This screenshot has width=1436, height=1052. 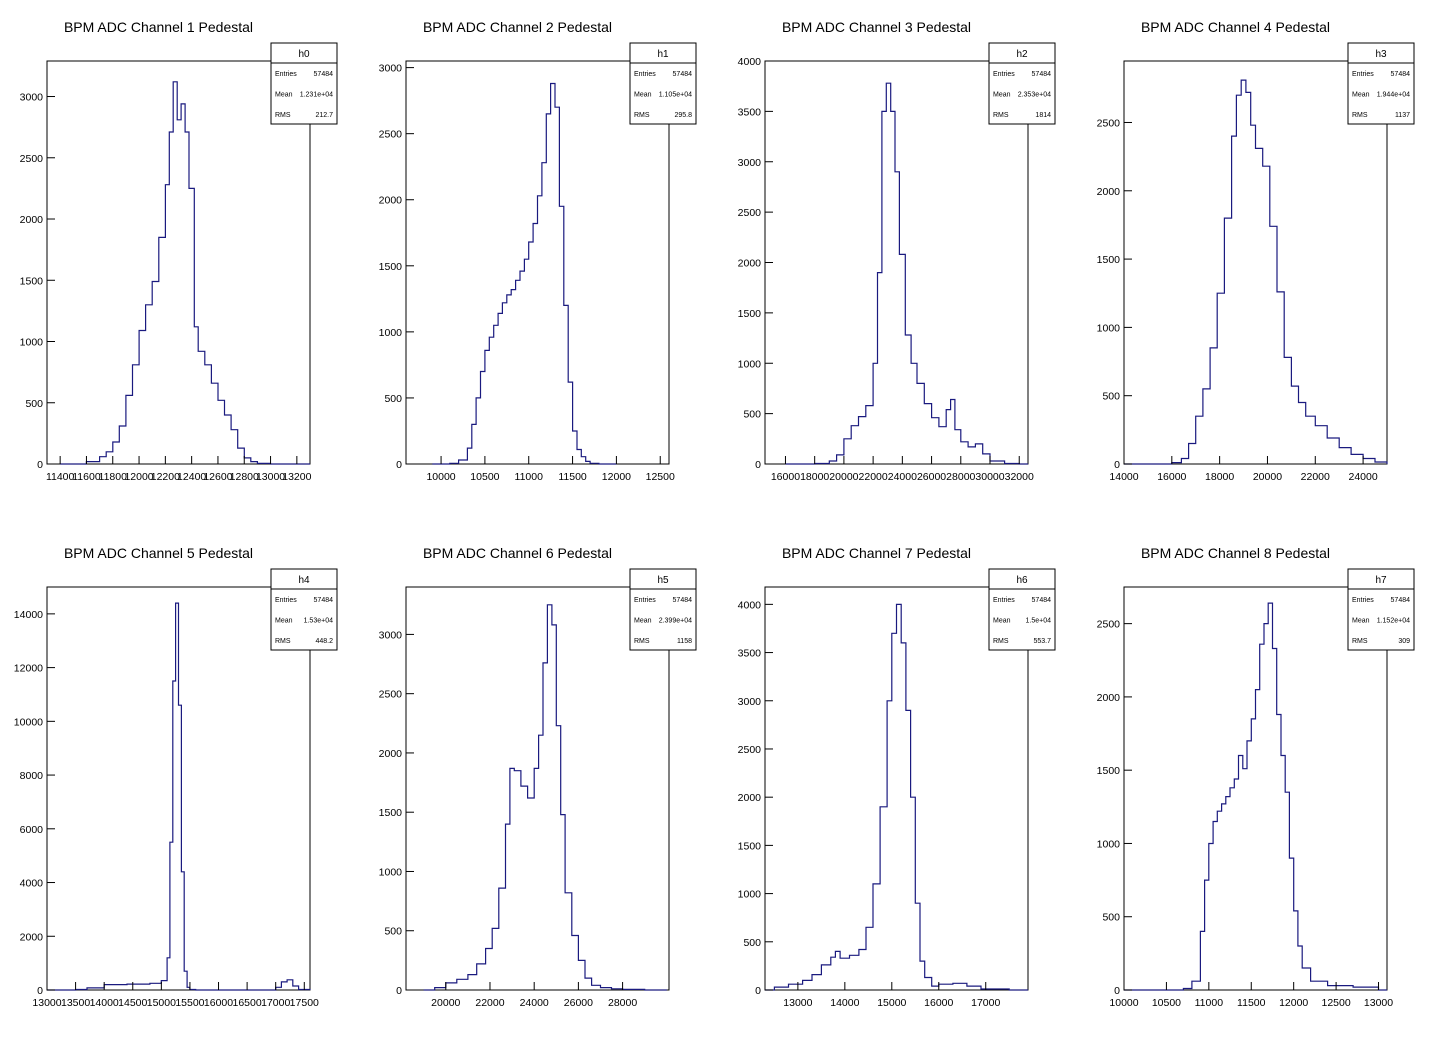 What do you see at coordinates (244, 477) in the screenshot?
I see `x-tick-label: 12800` at bounding box center [244, 477].